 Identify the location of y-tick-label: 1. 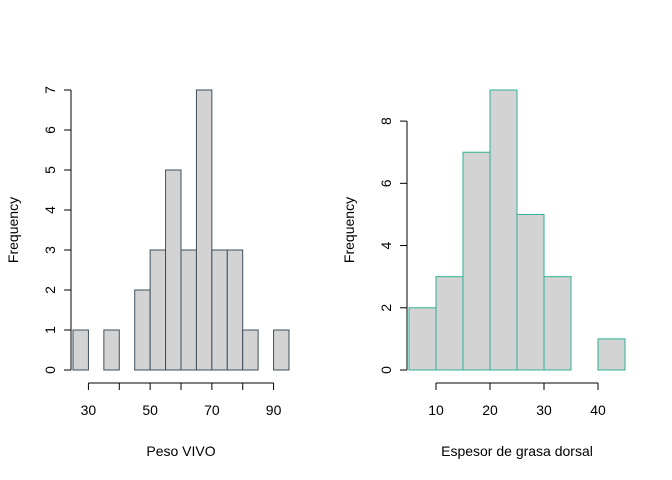
(50, 330).